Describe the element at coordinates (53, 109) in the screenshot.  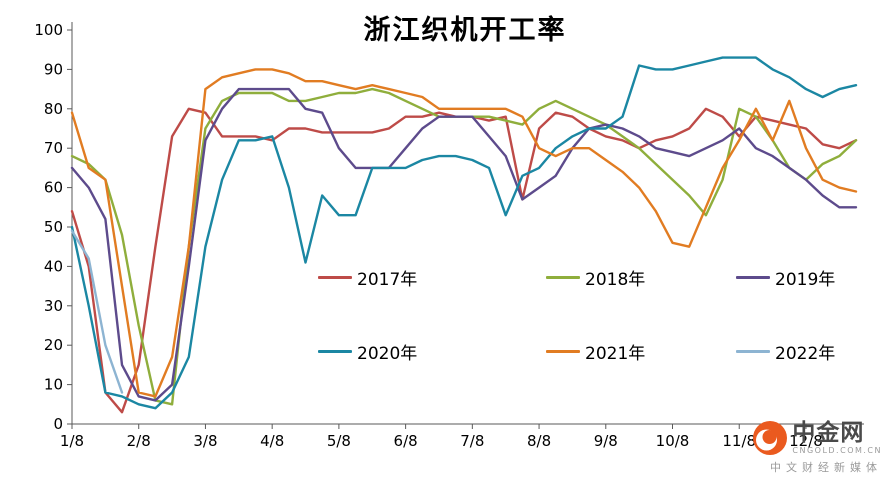
I see `y-tick-label: 80` at that location.